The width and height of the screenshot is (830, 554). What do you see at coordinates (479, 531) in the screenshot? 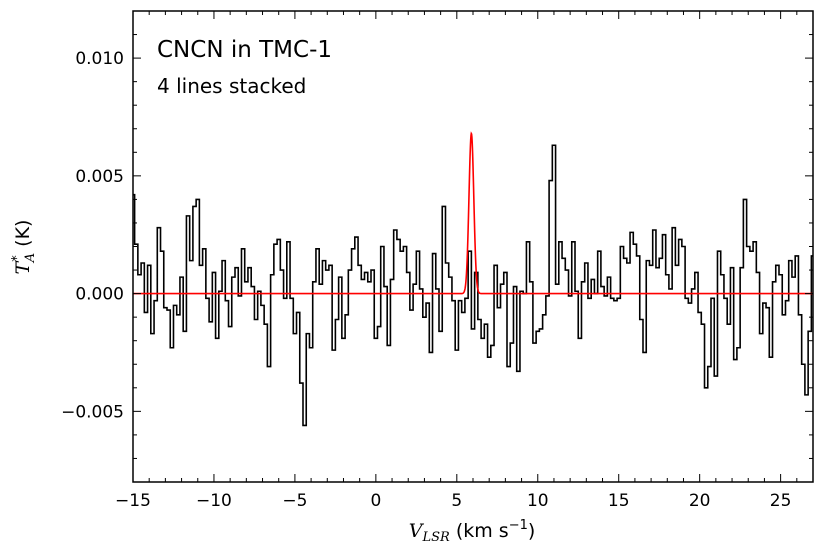
I see `x-axis-label-units-prefix: (km s` at bounding box center [479, 531].